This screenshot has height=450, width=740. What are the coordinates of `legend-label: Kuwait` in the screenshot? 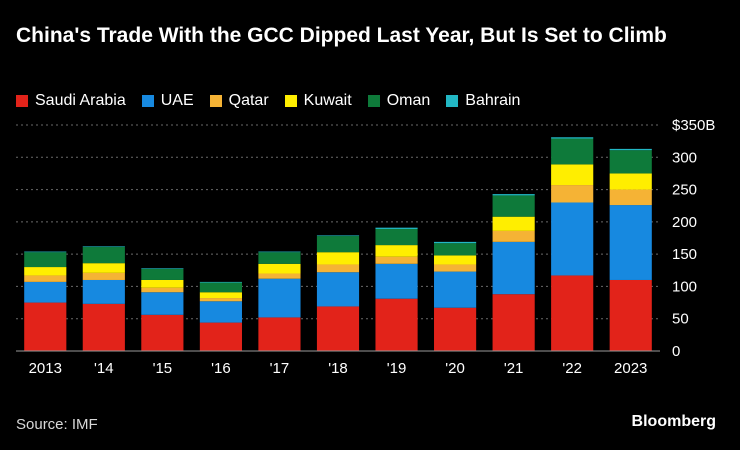 It's located at (327, 100).